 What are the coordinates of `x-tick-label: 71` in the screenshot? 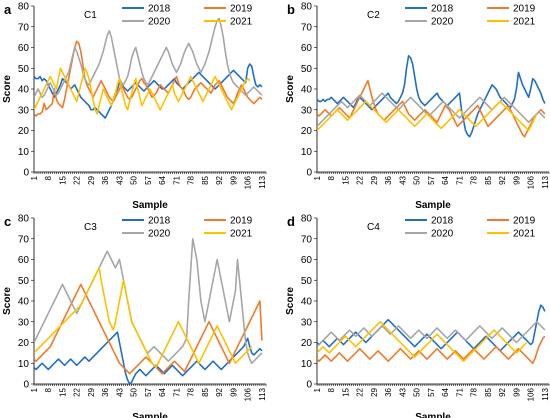 It's located at (459, 179).